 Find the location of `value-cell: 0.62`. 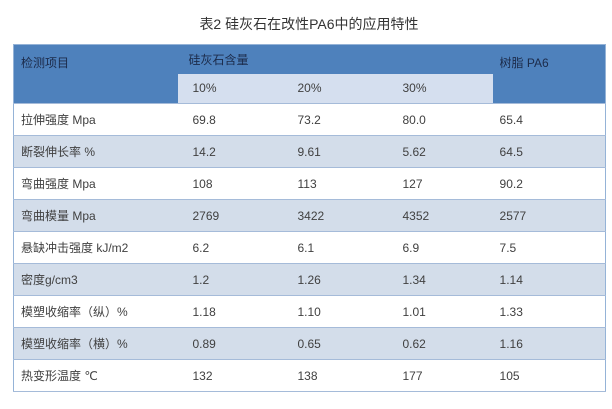

value-cell: 0.62 is located at coordinates (440, 343).